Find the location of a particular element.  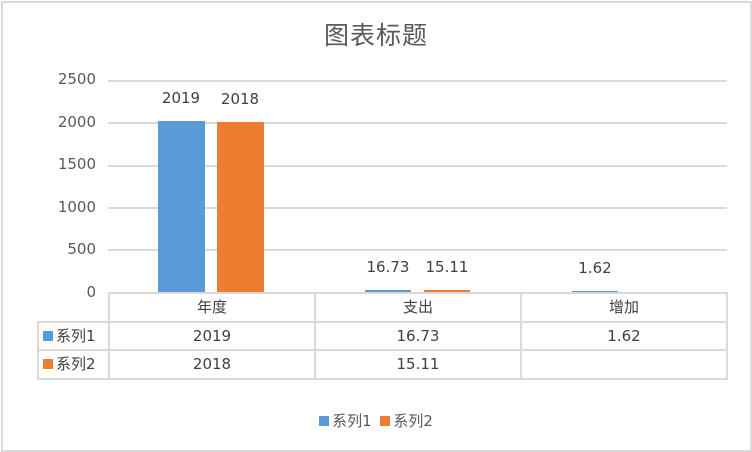

legend-label: 系列2 is located at coordinates (413, 421).